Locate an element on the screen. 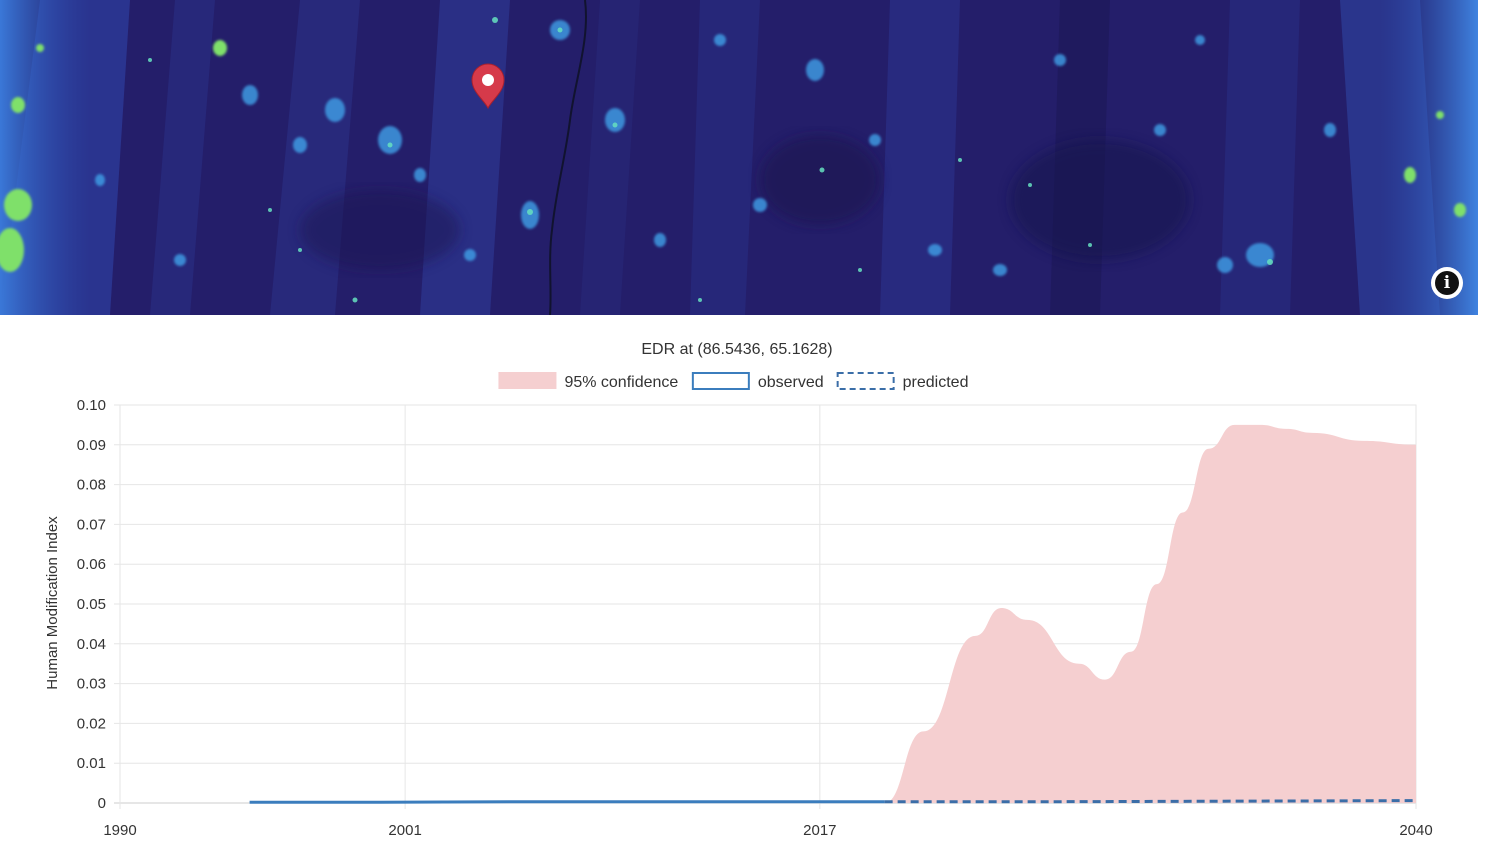  legend-swatch-predicted is located at coordinates (866, 381).